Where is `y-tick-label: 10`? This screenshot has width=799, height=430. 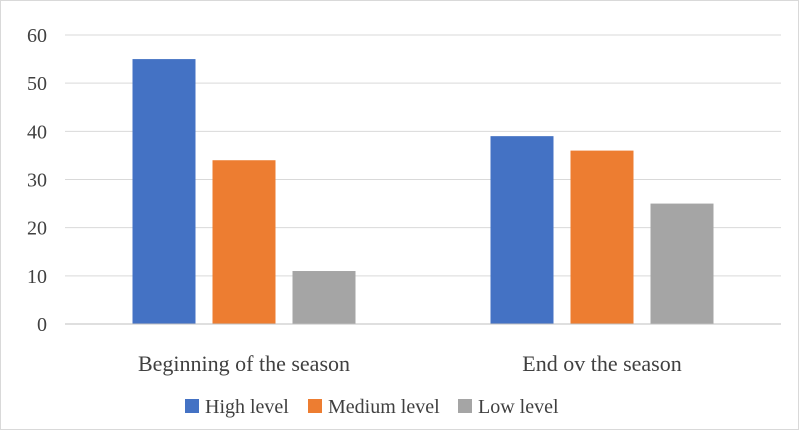 y-tick-label: 10 is located at coordinates (37, 277).